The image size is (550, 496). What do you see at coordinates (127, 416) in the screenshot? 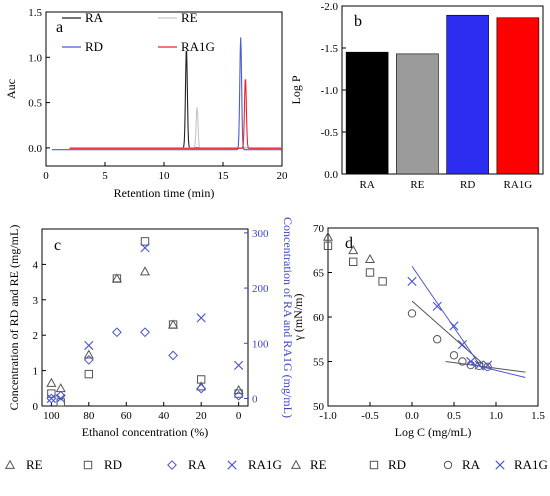
I see `x-tick-label: 60` at bounding box center [127, 416].